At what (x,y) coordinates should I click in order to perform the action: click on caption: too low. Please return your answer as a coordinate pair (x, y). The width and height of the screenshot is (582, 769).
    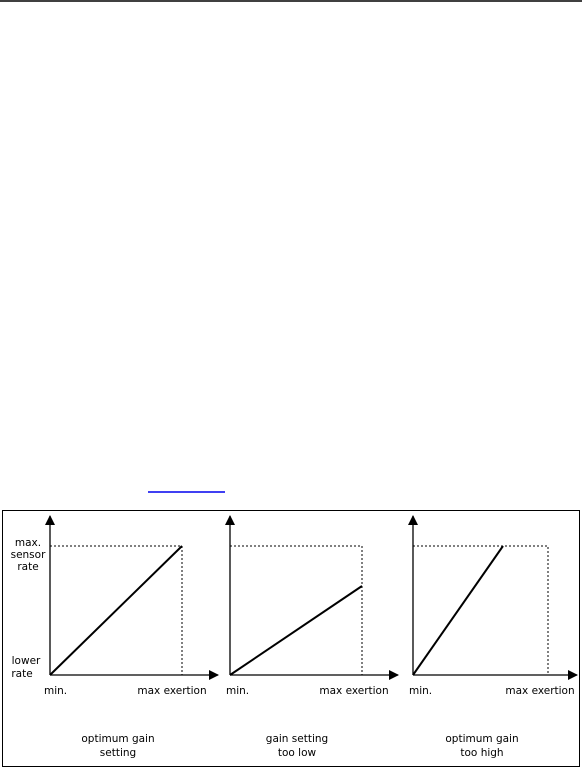
    Looking at the image, I should click on (297, 753).